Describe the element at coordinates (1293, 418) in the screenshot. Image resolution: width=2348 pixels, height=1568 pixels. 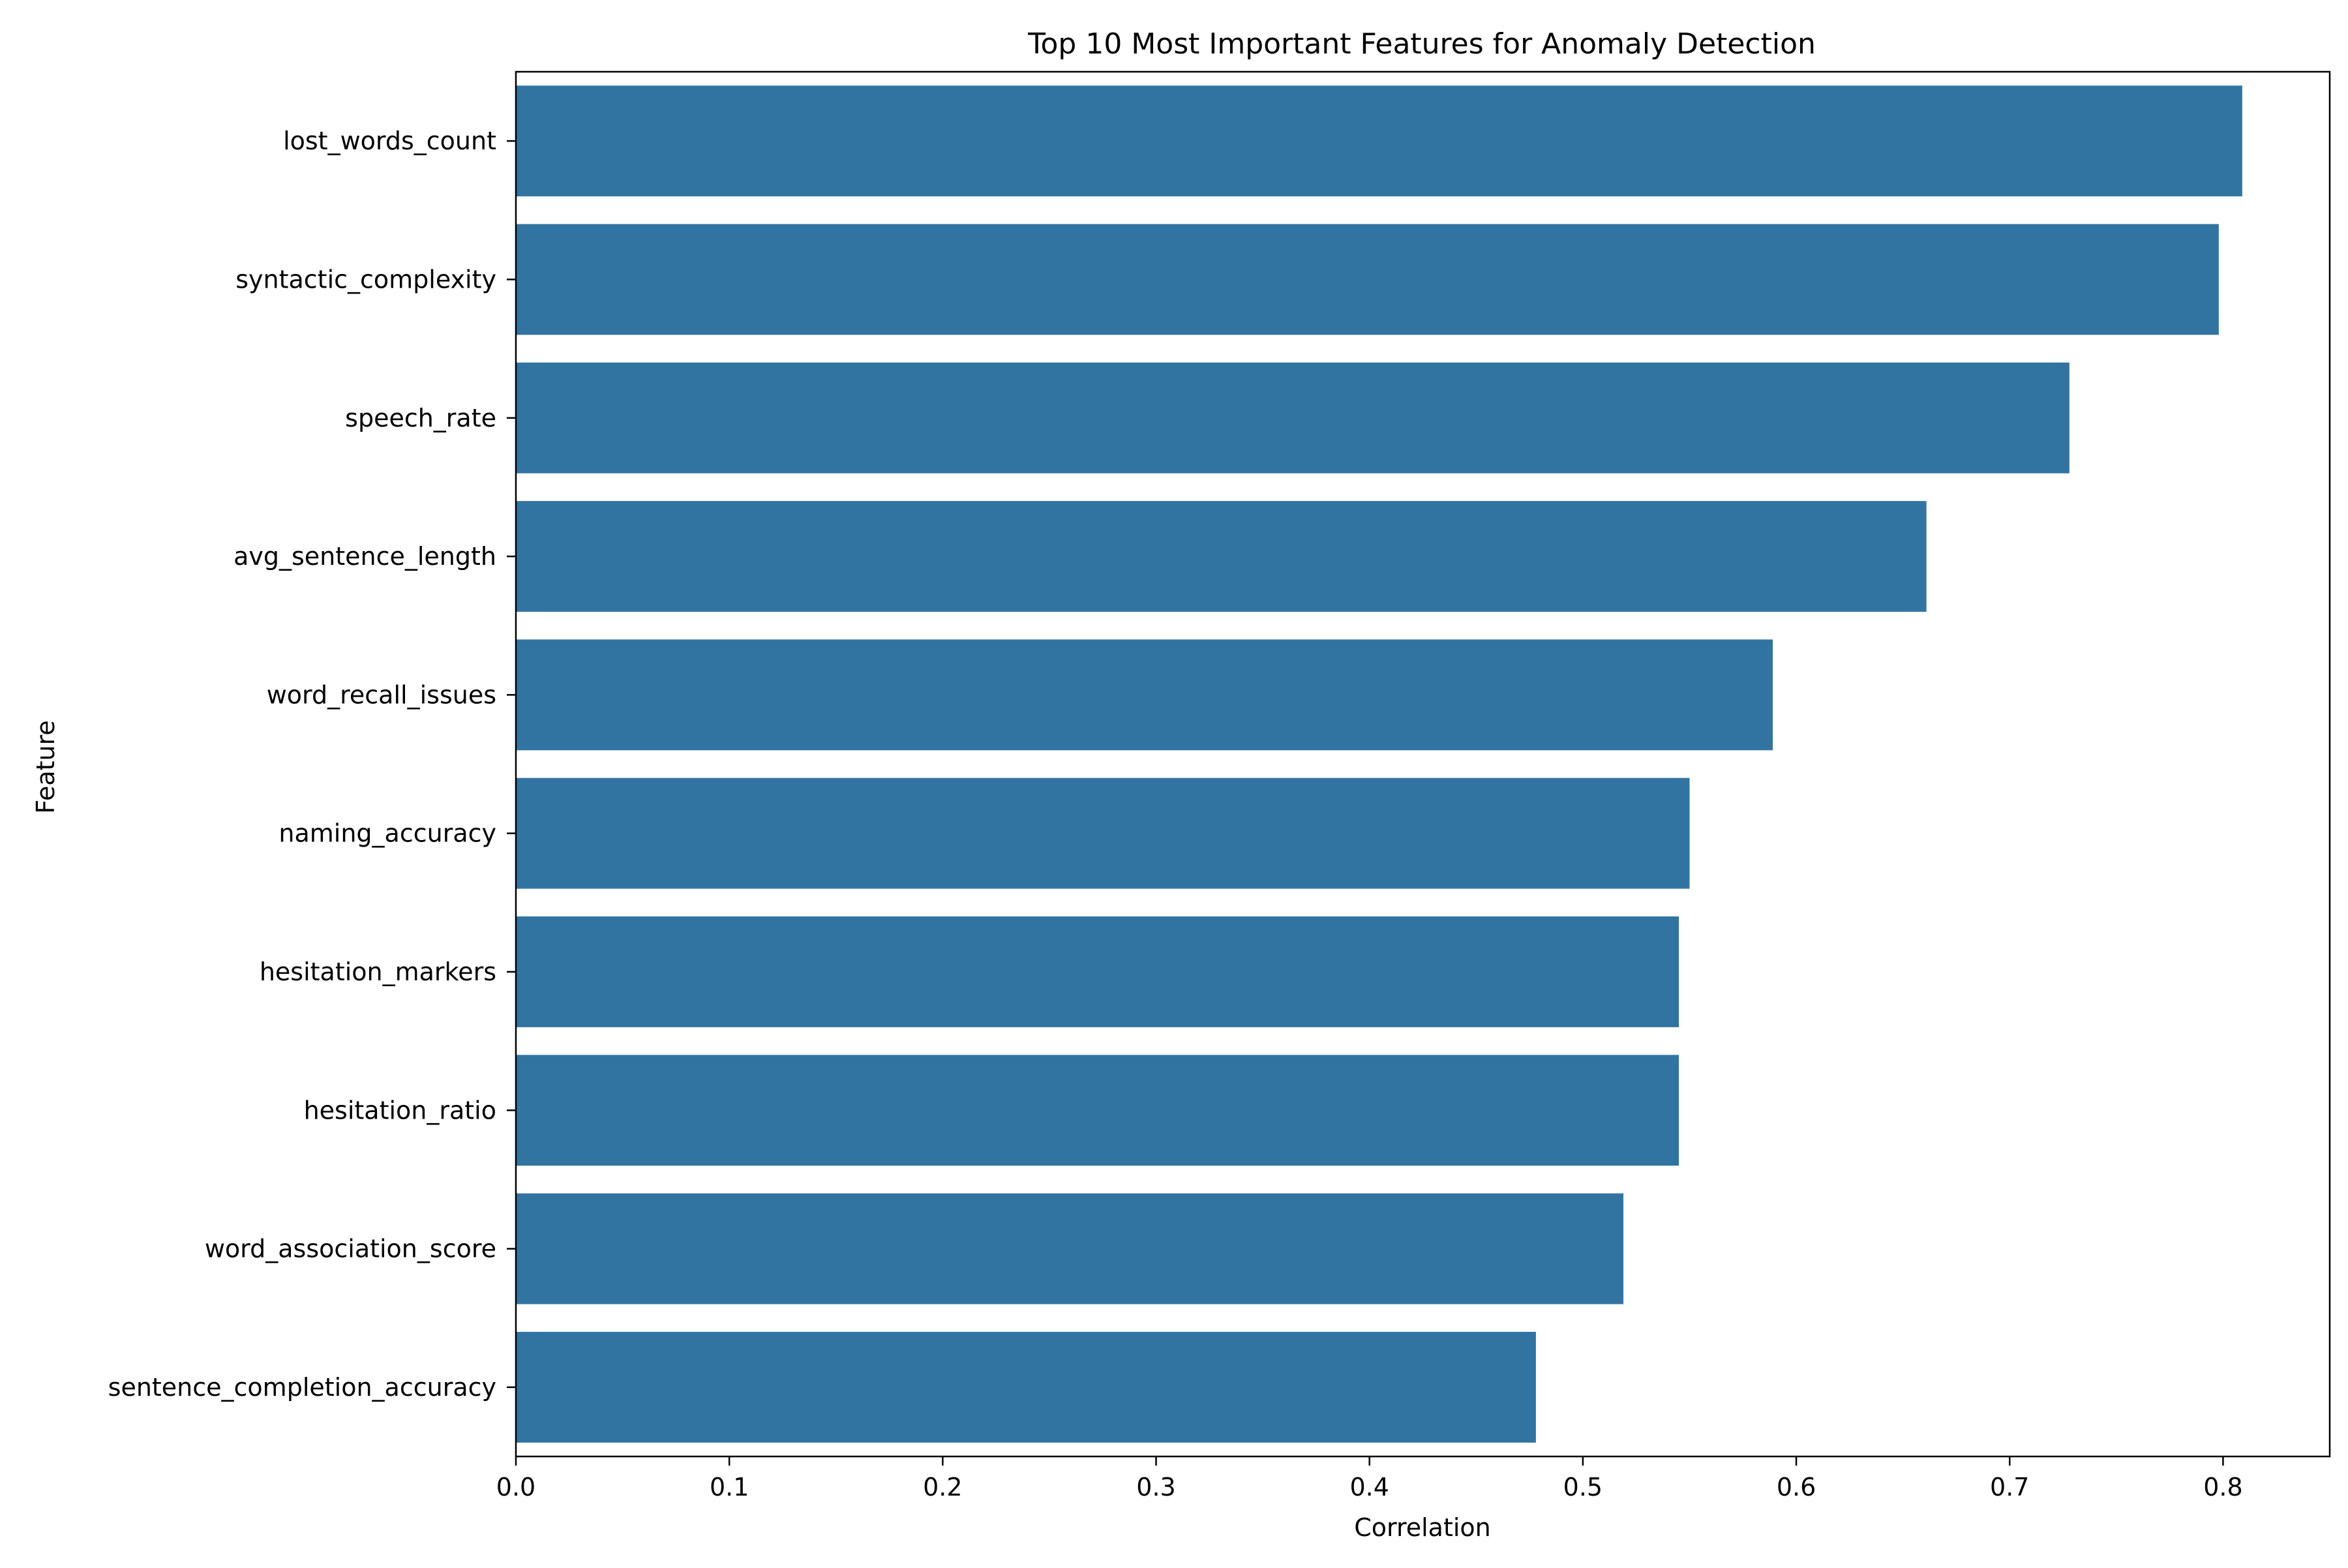
I see `bar-speech-rate` at that location.